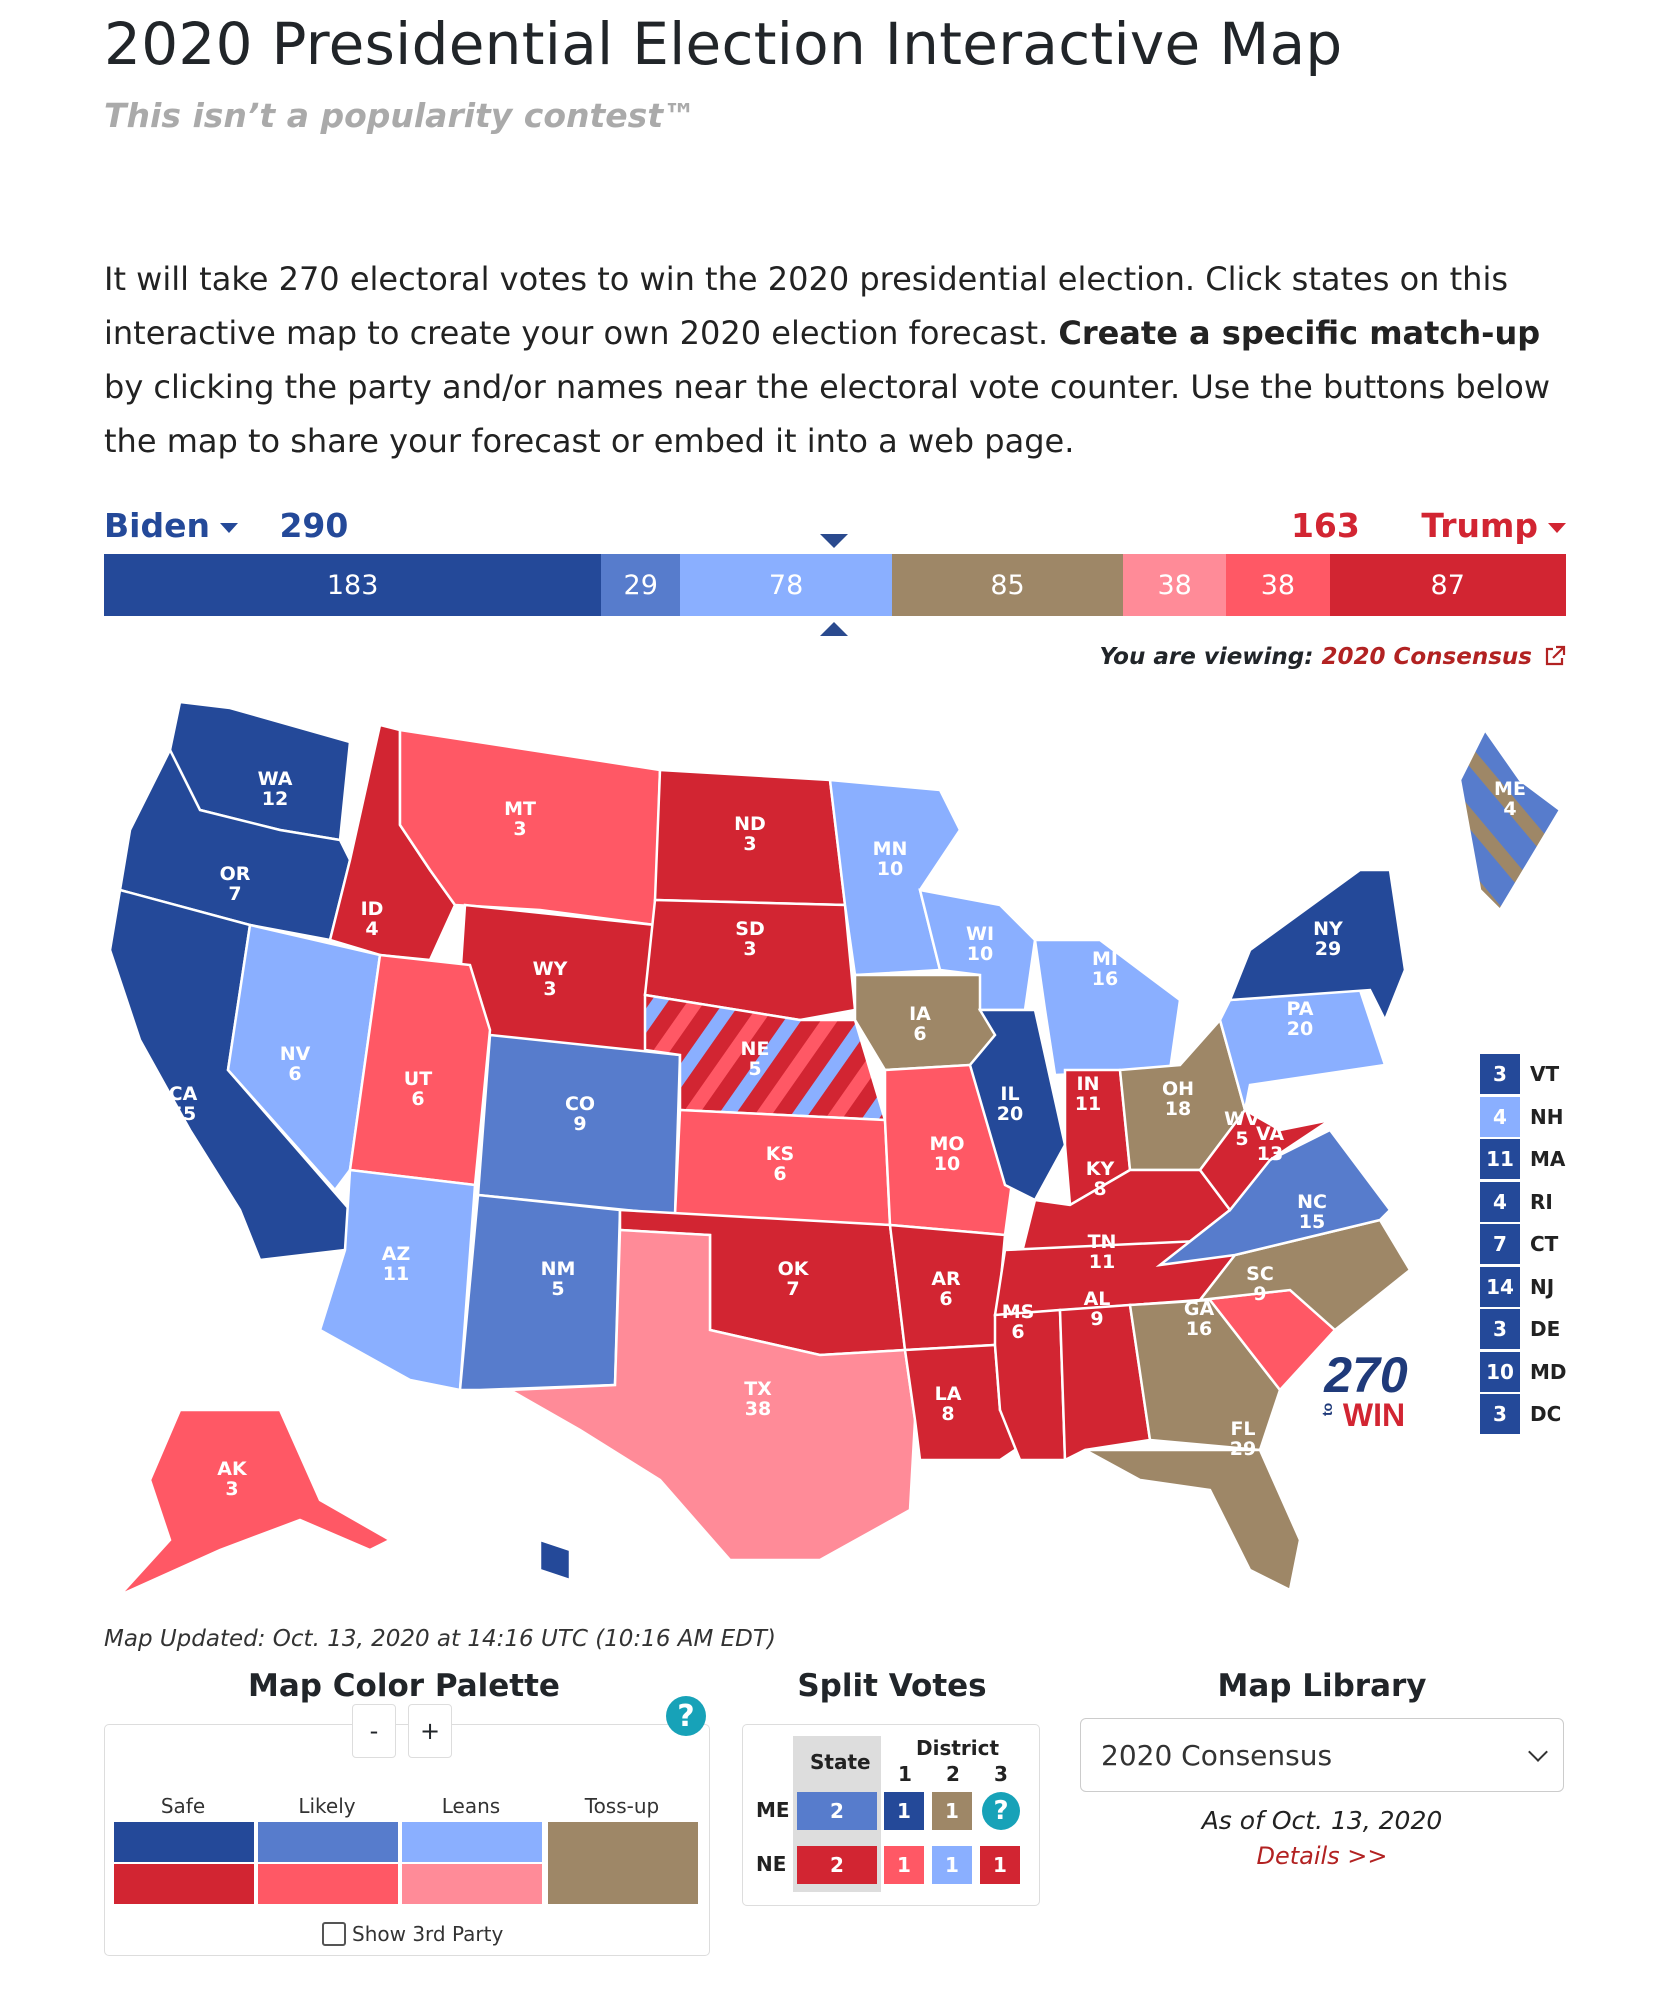 The height and width of the screenshot is (2004, 1666). What do you see at coordinates (905, 1774) in the screenshot?
I see `district-1-header: 1` at bounding box center [905, 1774].